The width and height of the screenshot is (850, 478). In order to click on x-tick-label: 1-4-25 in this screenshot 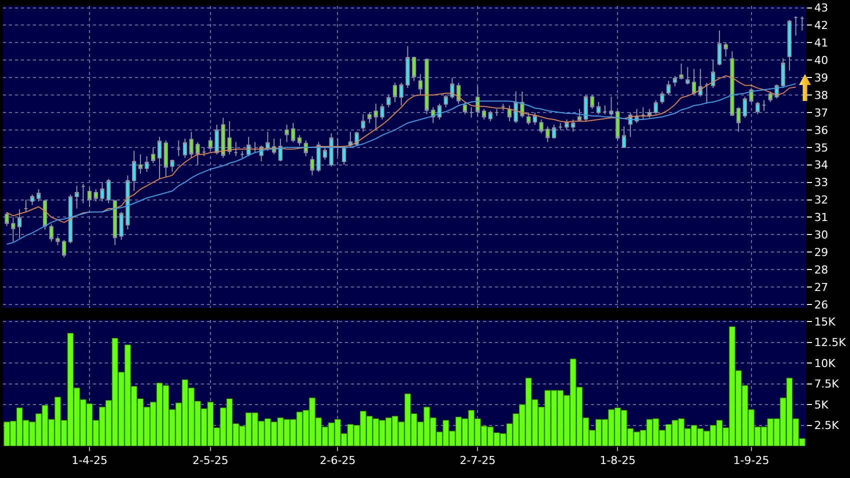, I will do `click(90, 461)`.